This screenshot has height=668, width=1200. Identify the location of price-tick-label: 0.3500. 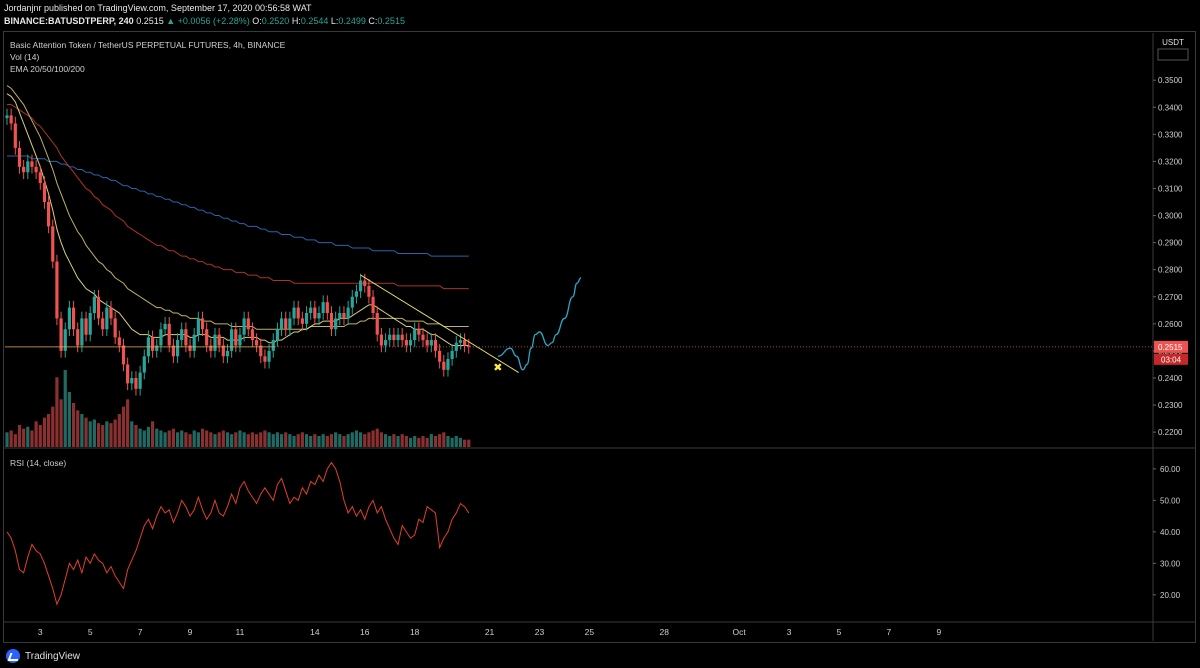
(1170, 80).